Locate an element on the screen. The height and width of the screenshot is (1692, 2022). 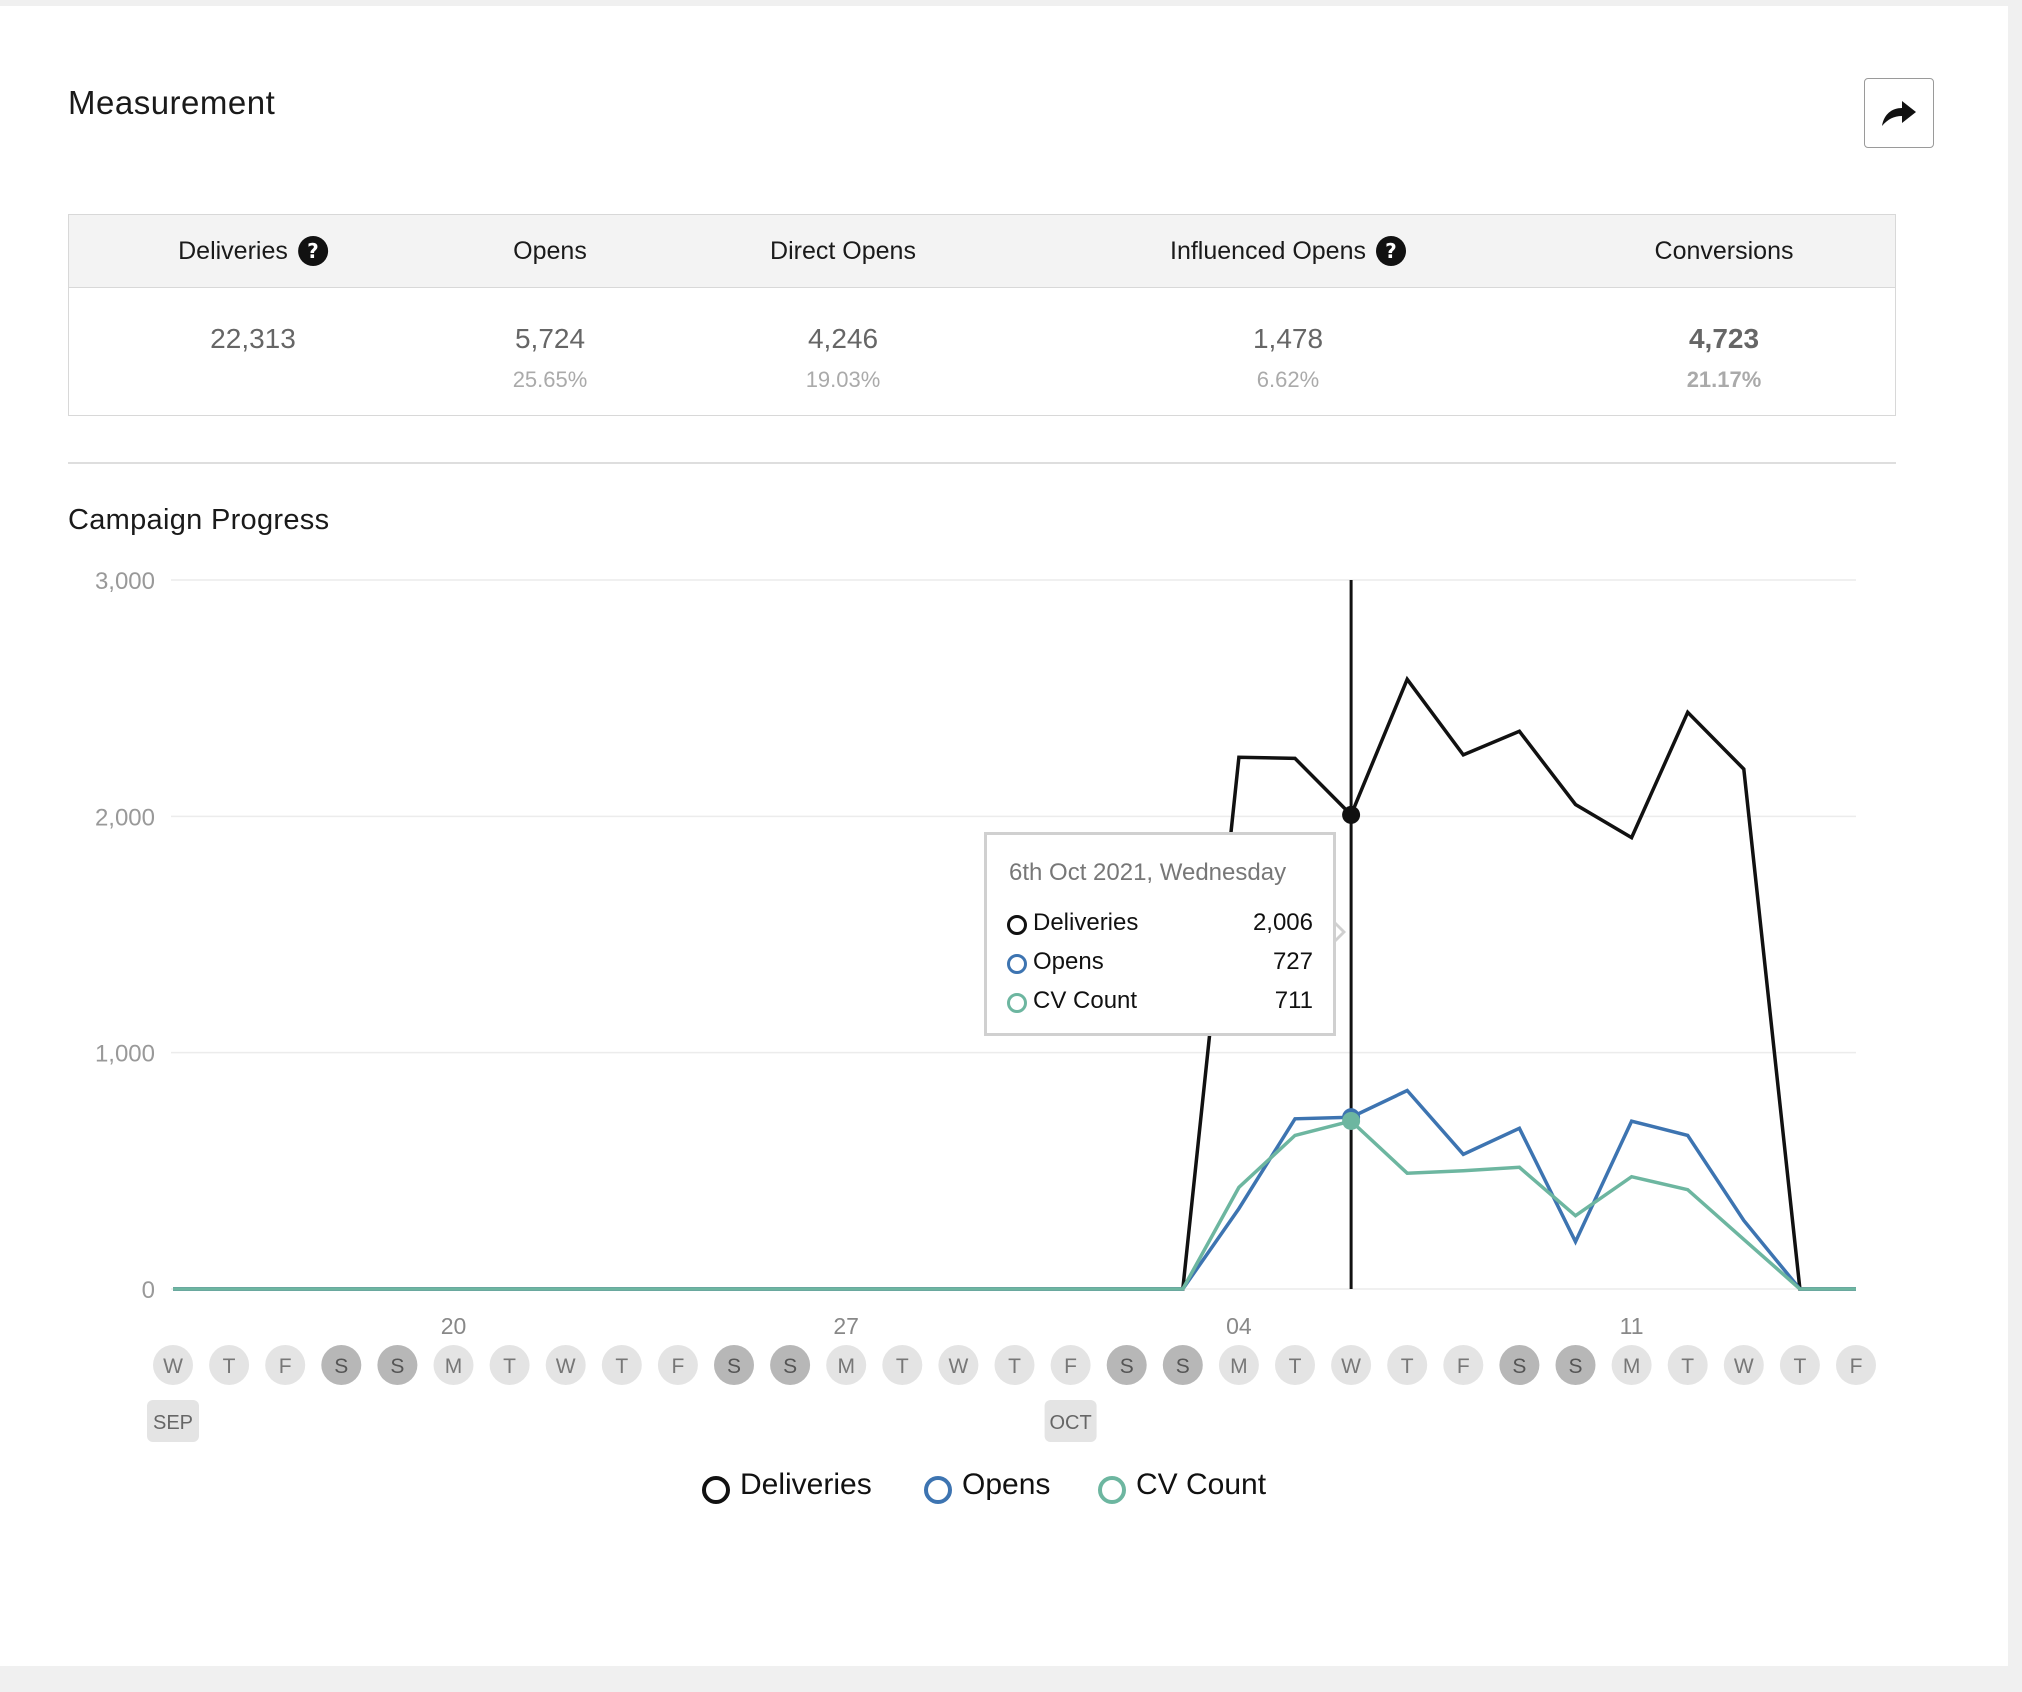
metric-value: 4,246 is located at coordinates (843, 338).